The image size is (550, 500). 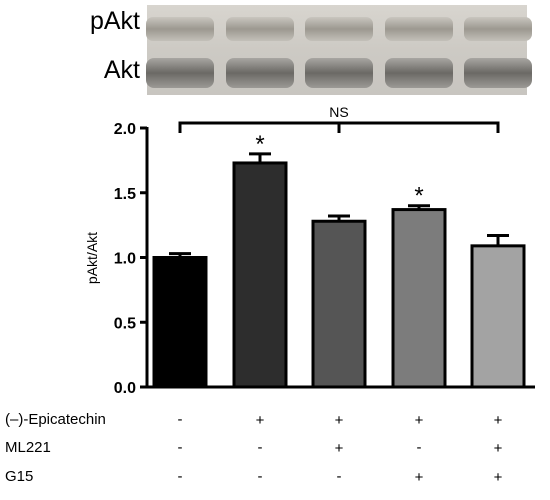 I want to click on significance-markers: **, so click(x=339, y=170).